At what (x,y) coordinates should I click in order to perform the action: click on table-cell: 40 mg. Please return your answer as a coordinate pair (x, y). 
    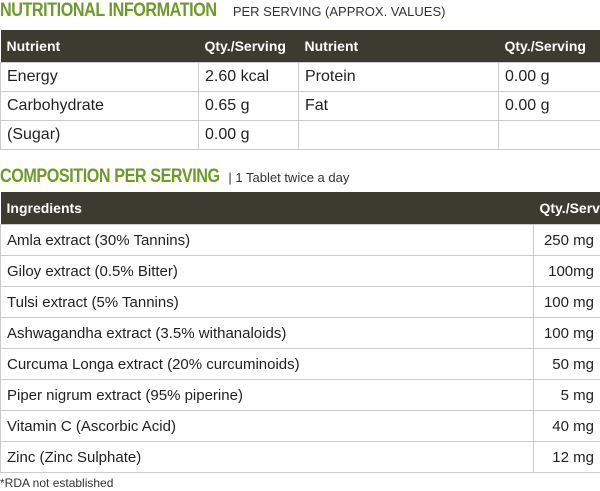
    Looking at the image, I should click on (566, 426).